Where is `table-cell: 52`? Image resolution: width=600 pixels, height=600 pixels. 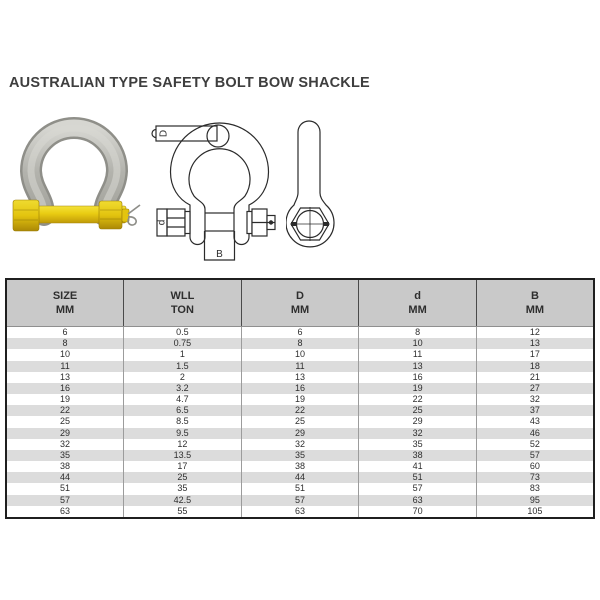 table-cell: 52 is located at coordinates (534, 444).